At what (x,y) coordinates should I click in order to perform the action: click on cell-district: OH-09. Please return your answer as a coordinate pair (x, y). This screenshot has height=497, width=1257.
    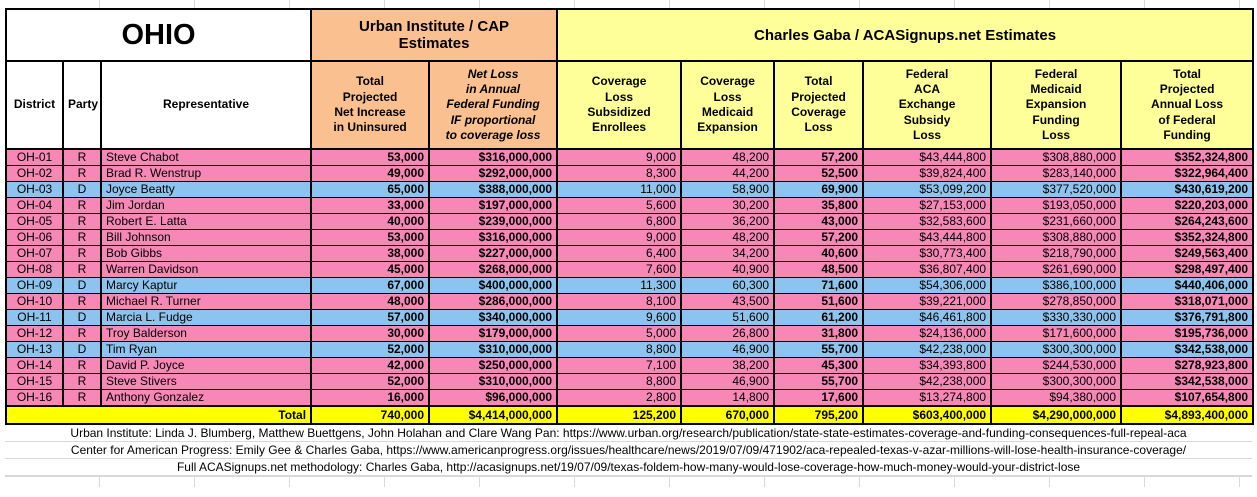
    Looking at the image, I should click on (34, 285).